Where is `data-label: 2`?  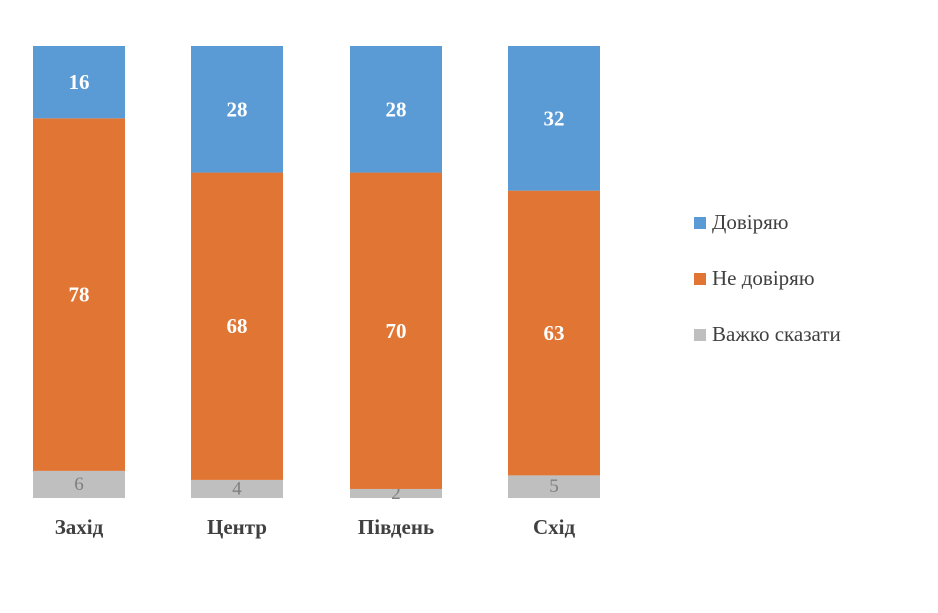 data-label: 2 is located at coordinates (396, 493).